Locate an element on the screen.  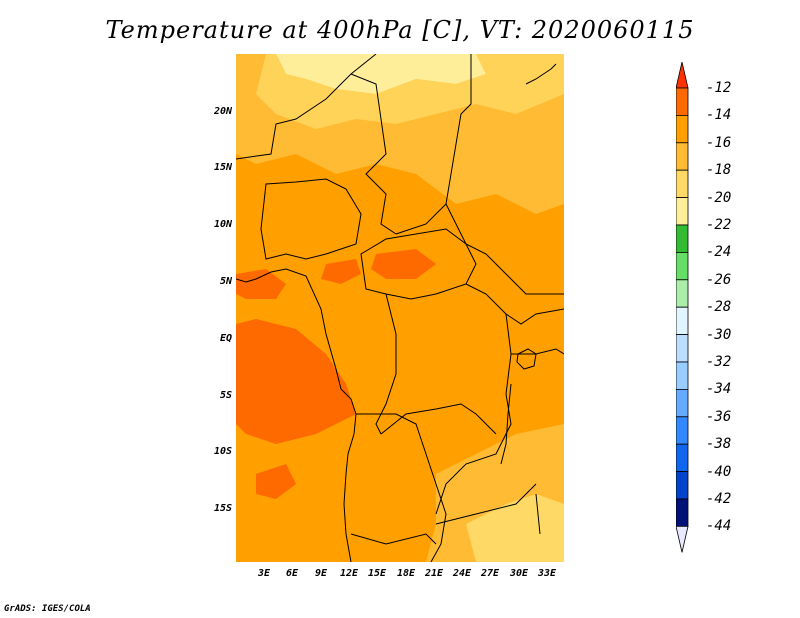
red-sea-coast is located at coordinates (541, 74).